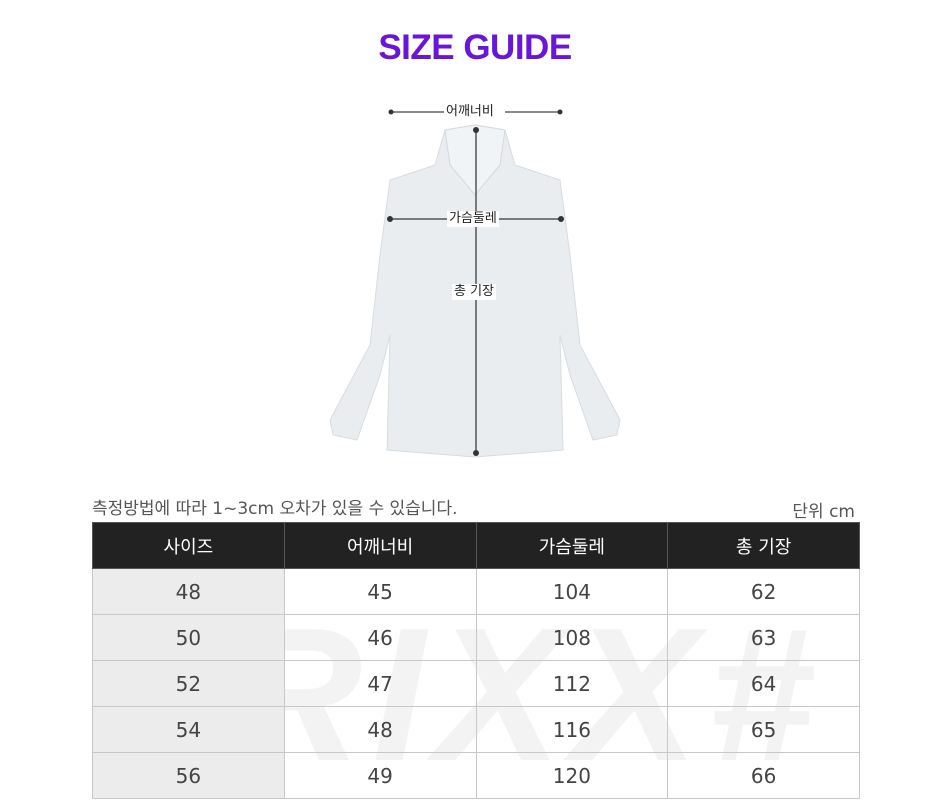 This screenshot has height=808, width=950. I want to click on cell-chest: 120, so click(572, 775).